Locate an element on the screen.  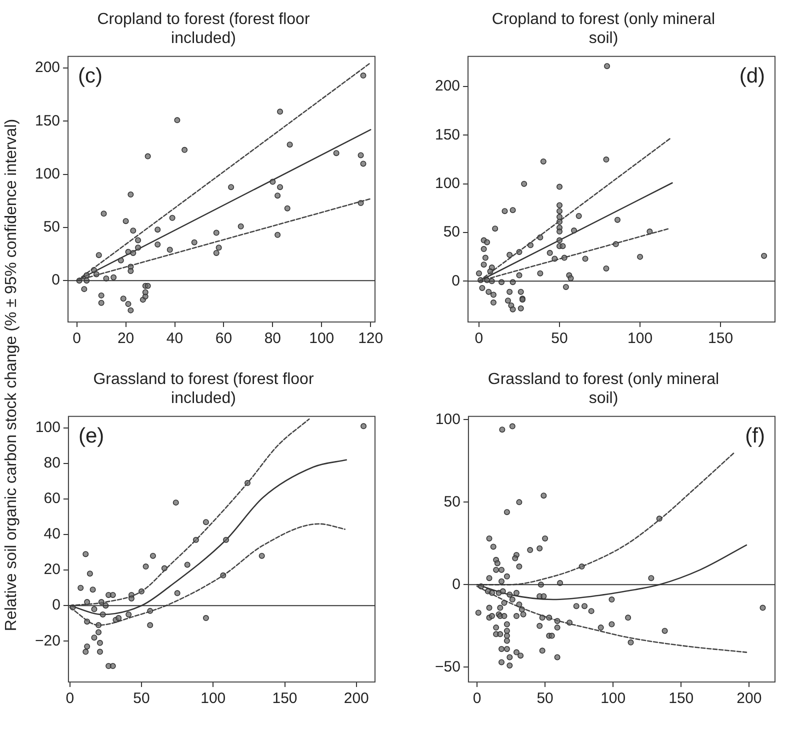
x-tick-label: 20 is located at coordinates (125, 339).